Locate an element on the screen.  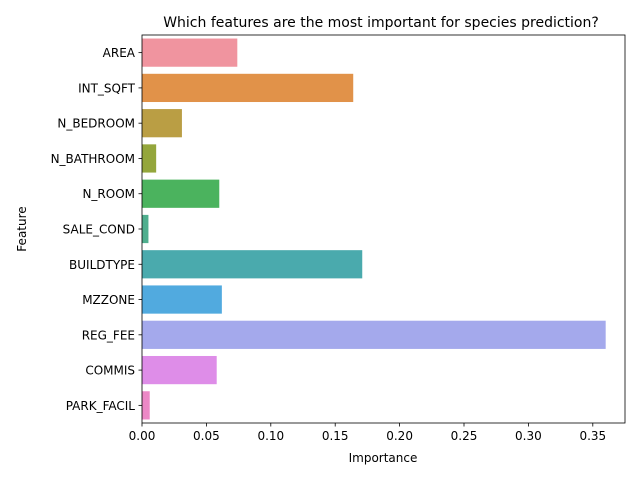
bar-buildtype is located at coordinates (252, 264).